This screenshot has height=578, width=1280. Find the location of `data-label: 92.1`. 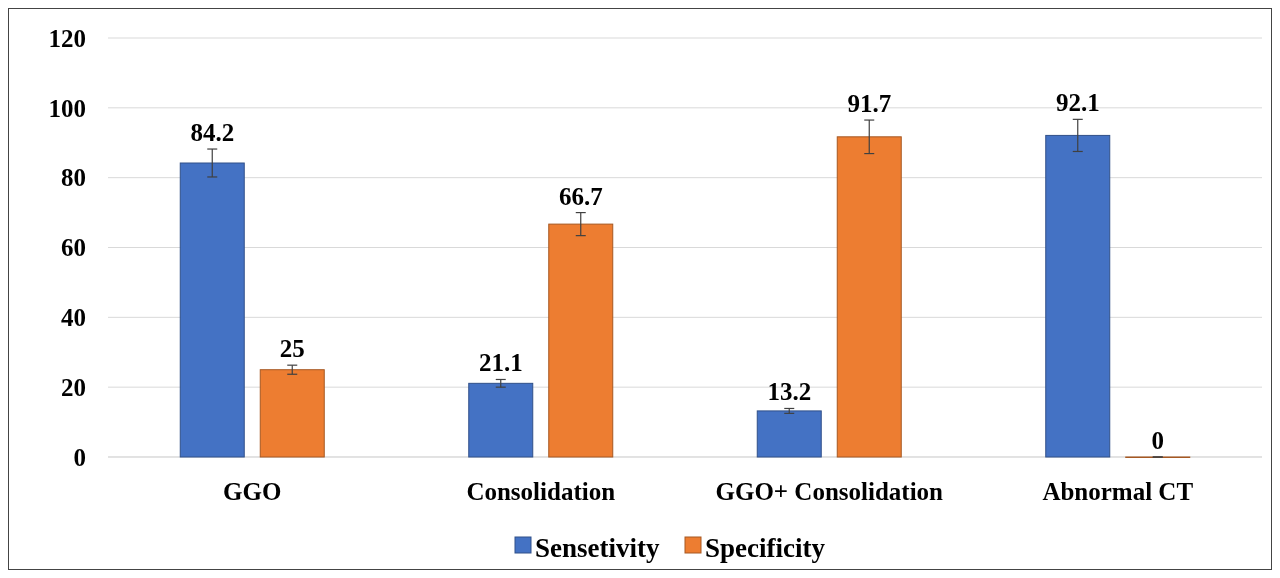

data-label: 92.1 is located at coordinates (1077, 103).